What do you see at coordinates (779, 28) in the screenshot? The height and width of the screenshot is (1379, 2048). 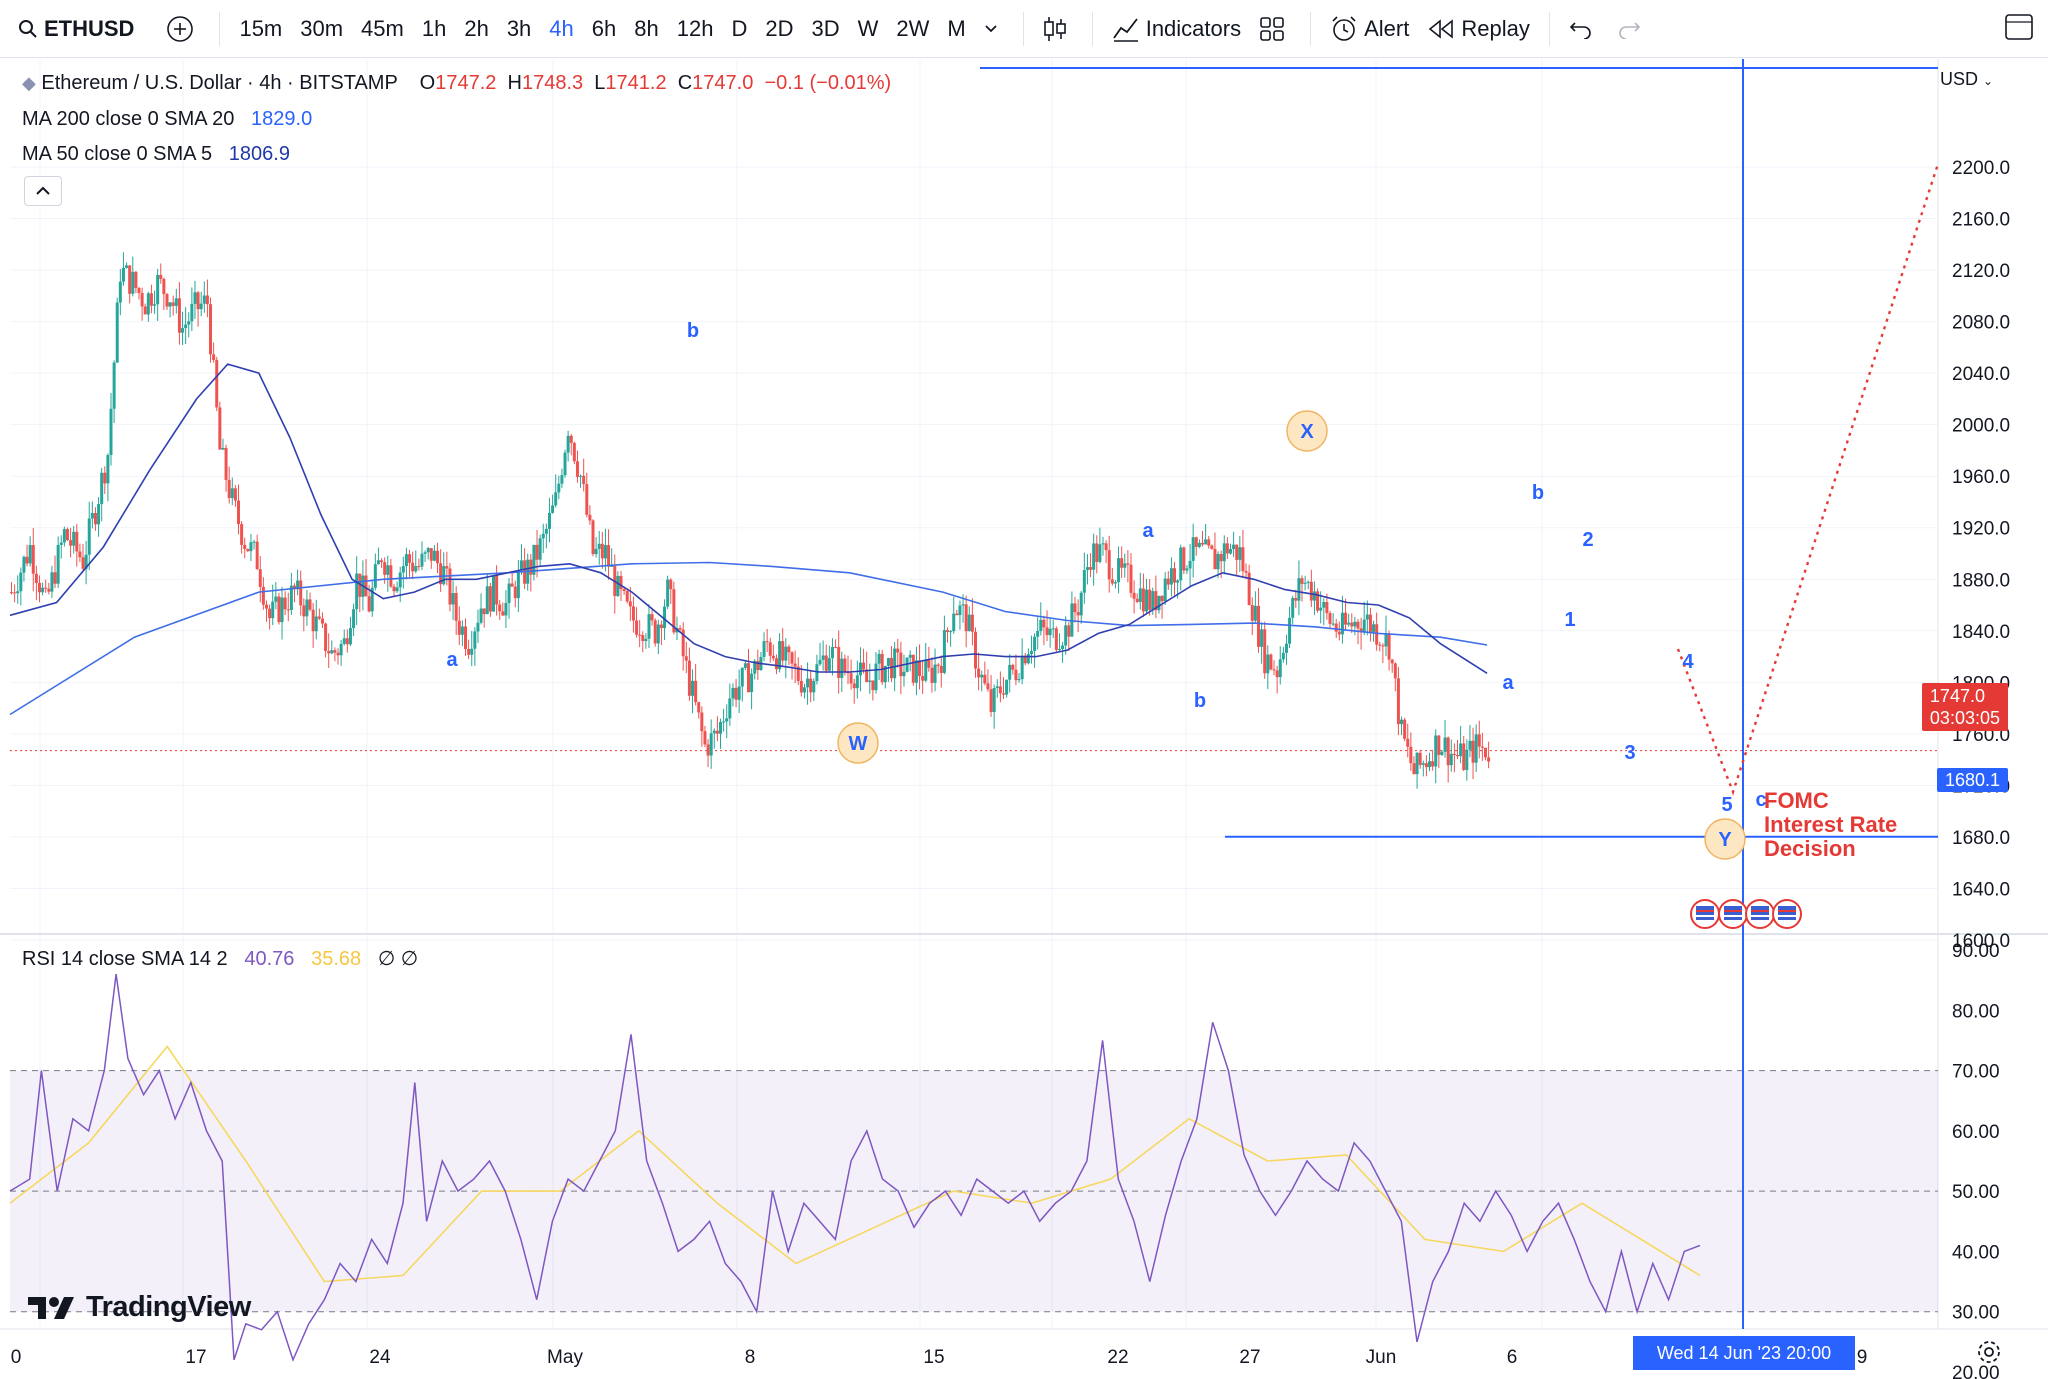 I see `interval-2D: 2D` at bounding box center [779, 28].